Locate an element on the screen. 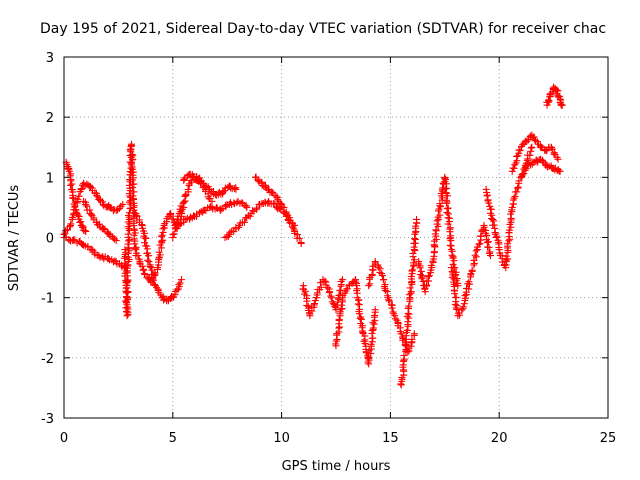 This screenshot has width=640, height=480. x-tick-label: 25 is located at coordinates (608, 438).